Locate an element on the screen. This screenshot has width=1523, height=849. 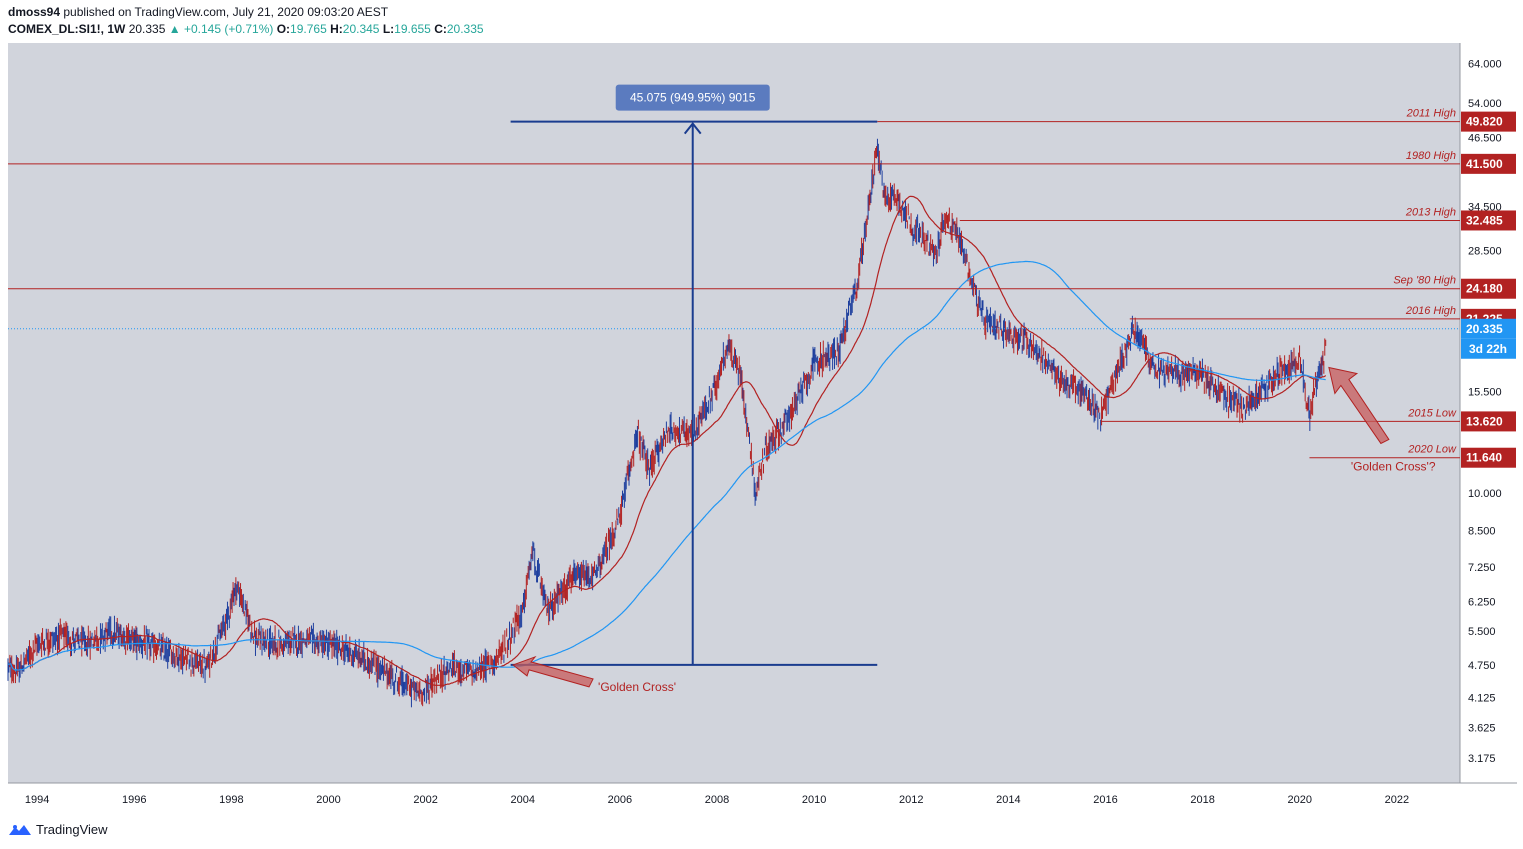
golden-cross-label: 'Golden Cross' is located at coordinates (637, 687).